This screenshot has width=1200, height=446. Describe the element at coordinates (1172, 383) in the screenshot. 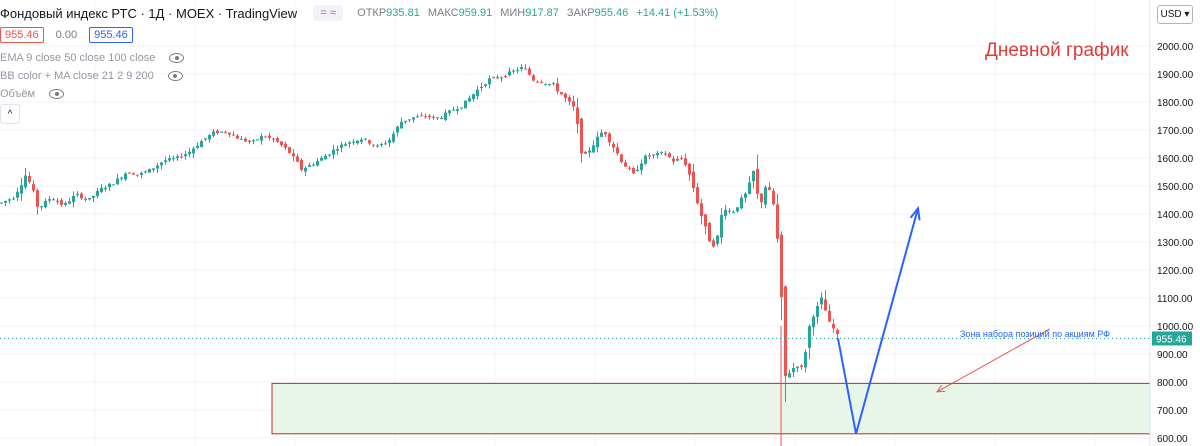

I see `y-tick-label: 800.00` at that location.